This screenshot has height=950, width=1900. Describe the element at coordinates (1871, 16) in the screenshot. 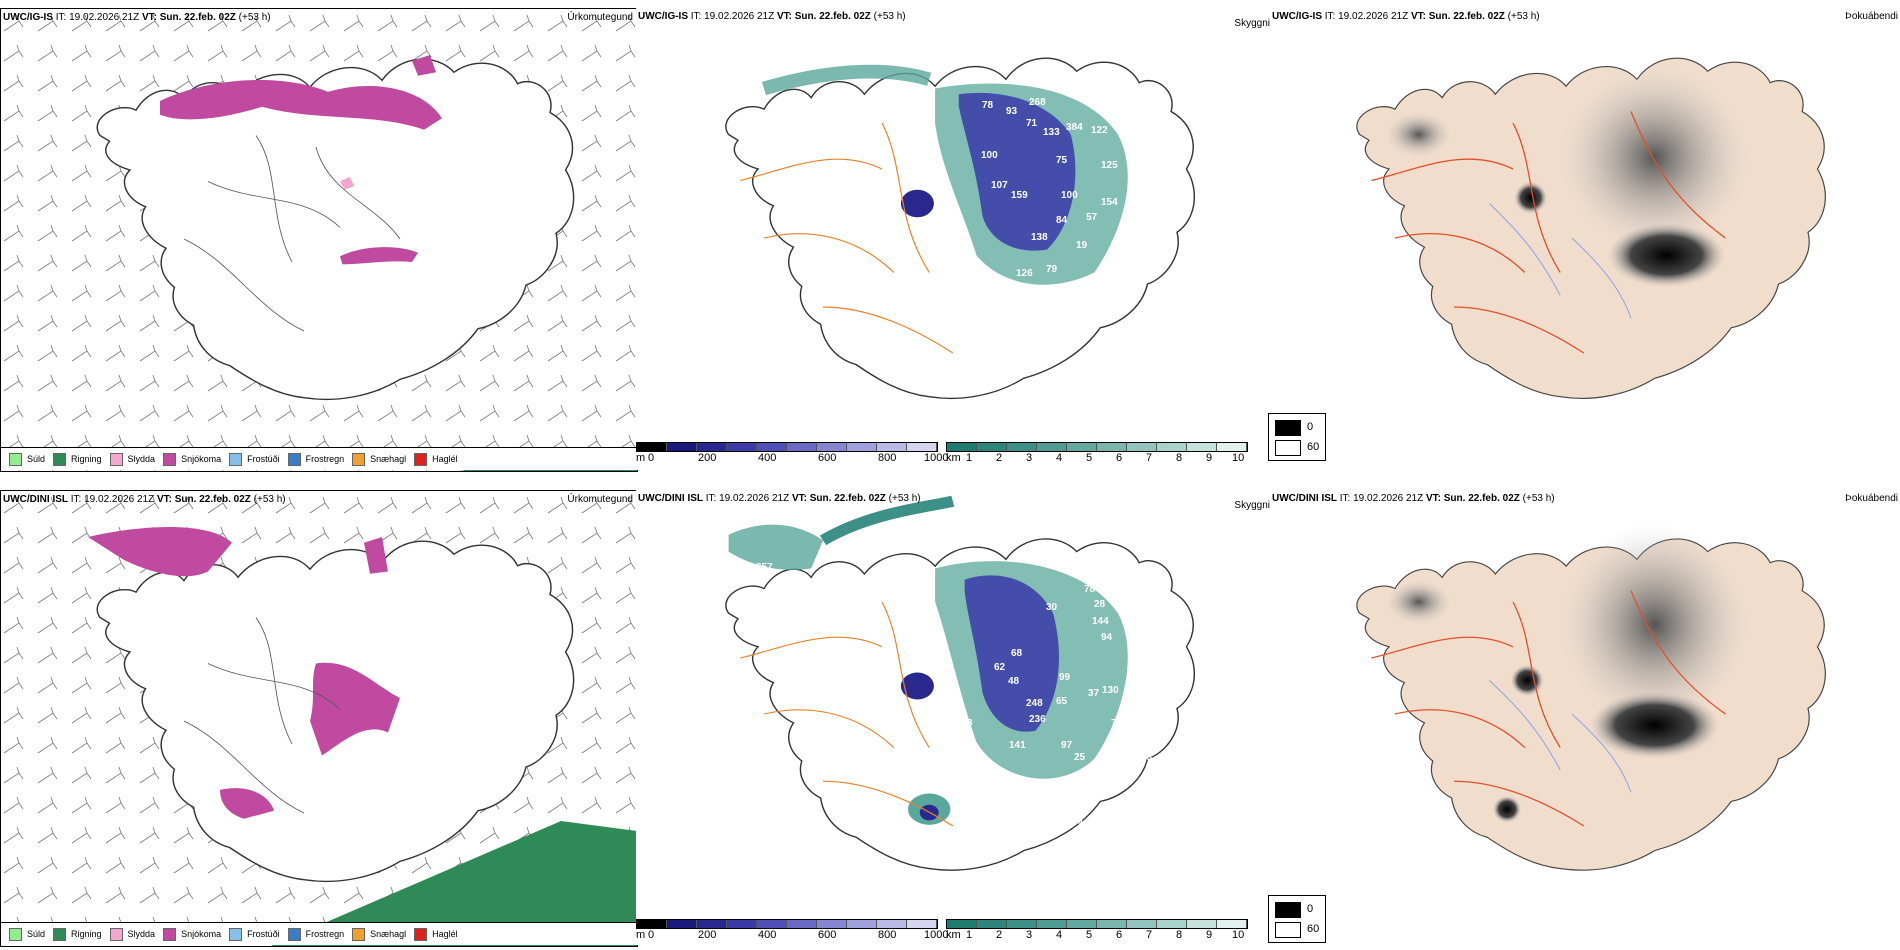

I see `panel-type-1c: Þokuábendi` at that location.